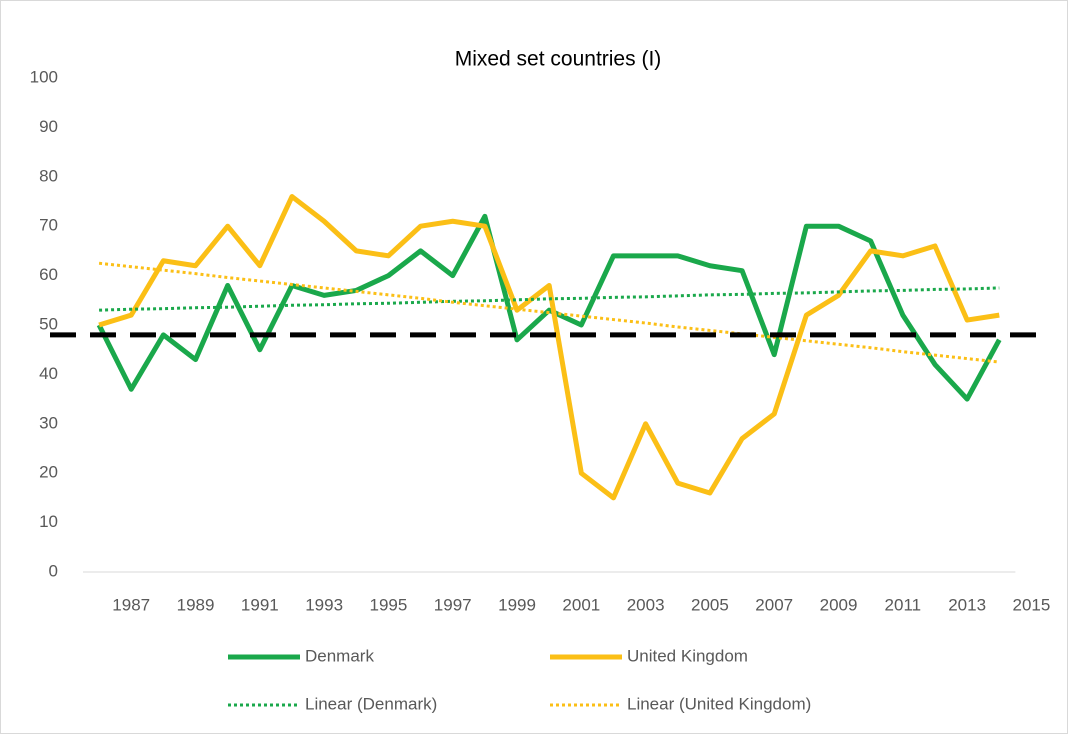 The image size is (1068, 734). Describe the element at coordinates (581, 604) in the screenshot. I see `x-tick-label: 2001` at that location.